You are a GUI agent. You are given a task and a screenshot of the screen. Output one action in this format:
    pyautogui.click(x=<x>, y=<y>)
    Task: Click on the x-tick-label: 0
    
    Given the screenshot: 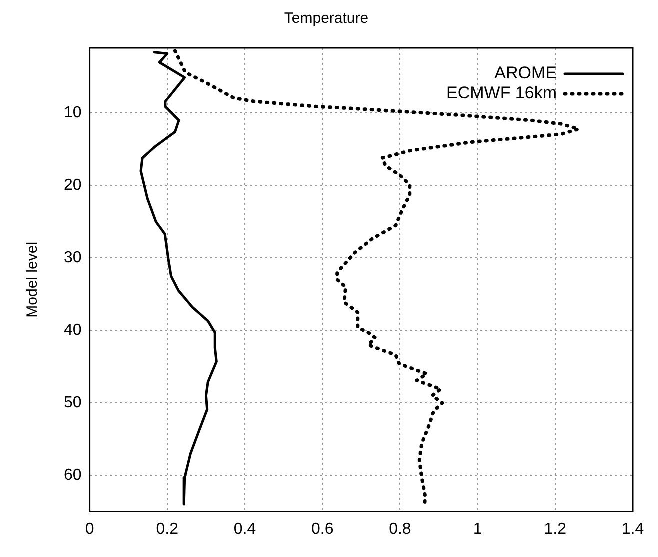 What is the action you would take?
    pyautogui.click(x=89, y=529)
    